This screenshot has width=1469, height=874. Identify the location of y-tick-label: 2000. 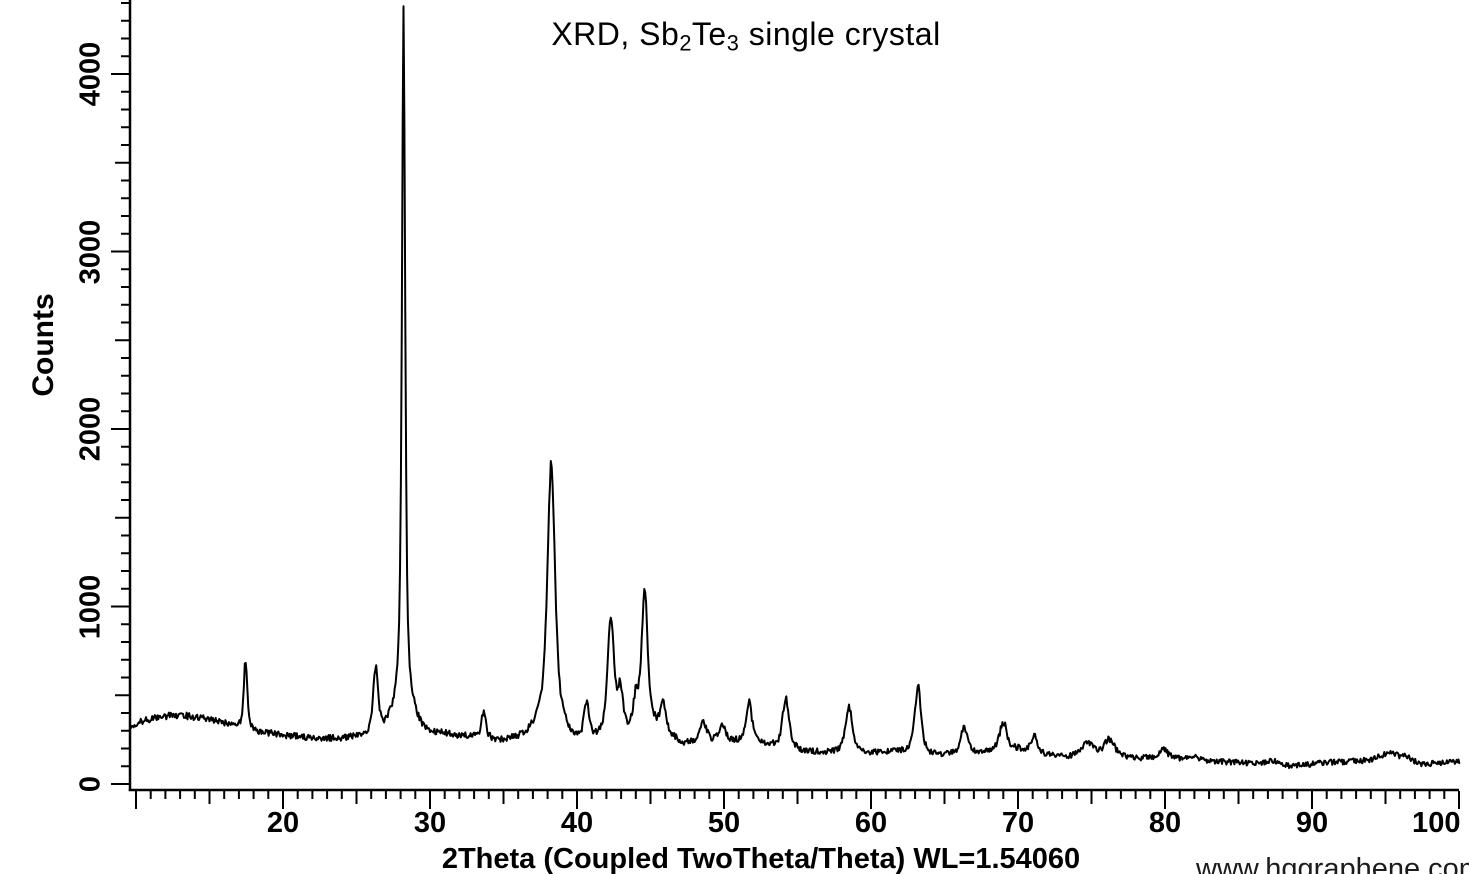
(90, 429).